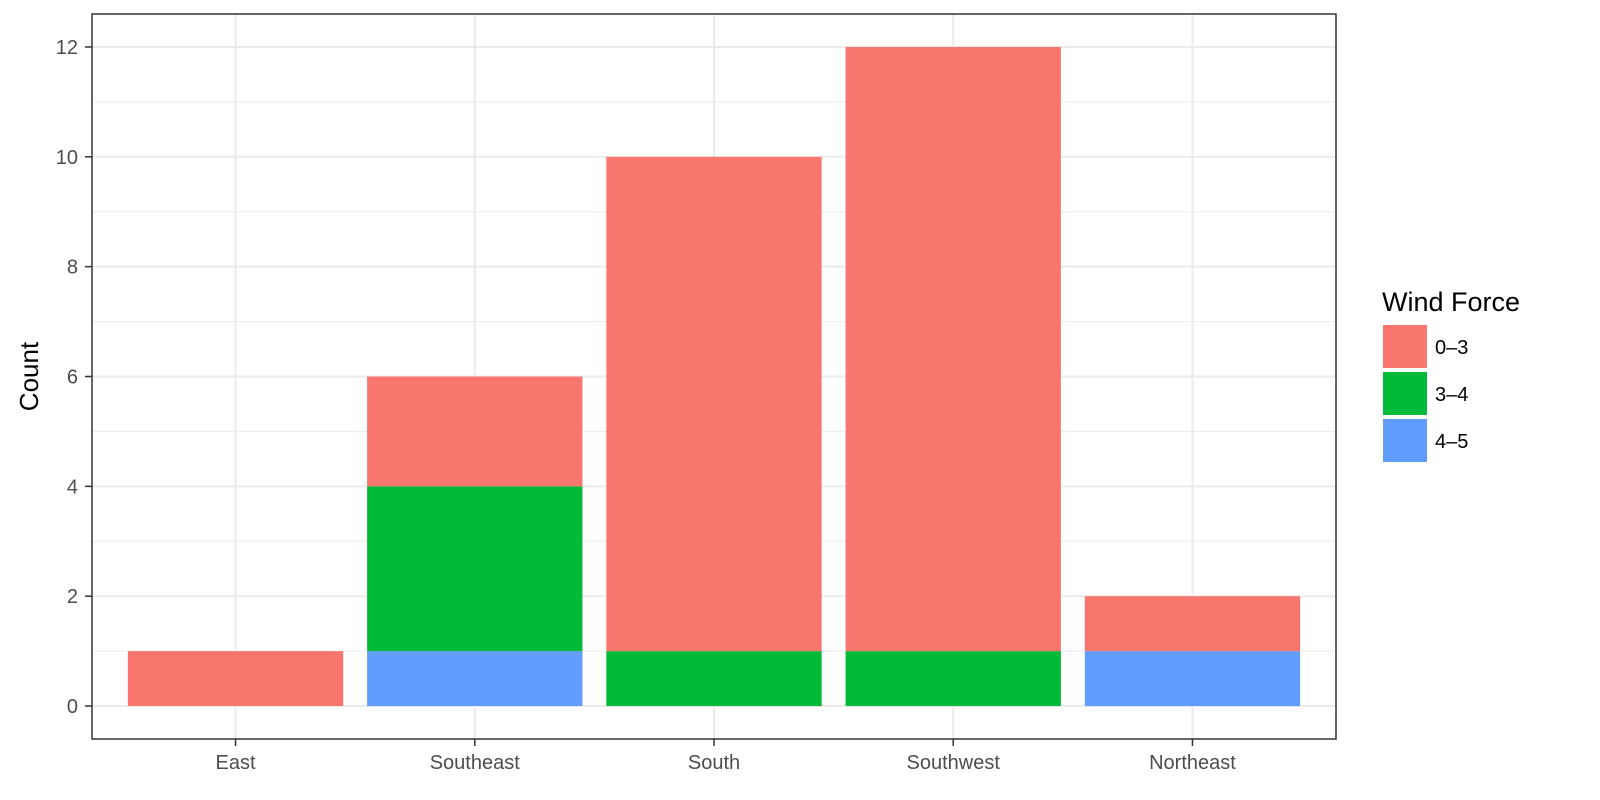  What do you see at coordinates (1451, 395) in the screenshot?
I see `legend-label: 3–4` at bounding box center [1451, 395].